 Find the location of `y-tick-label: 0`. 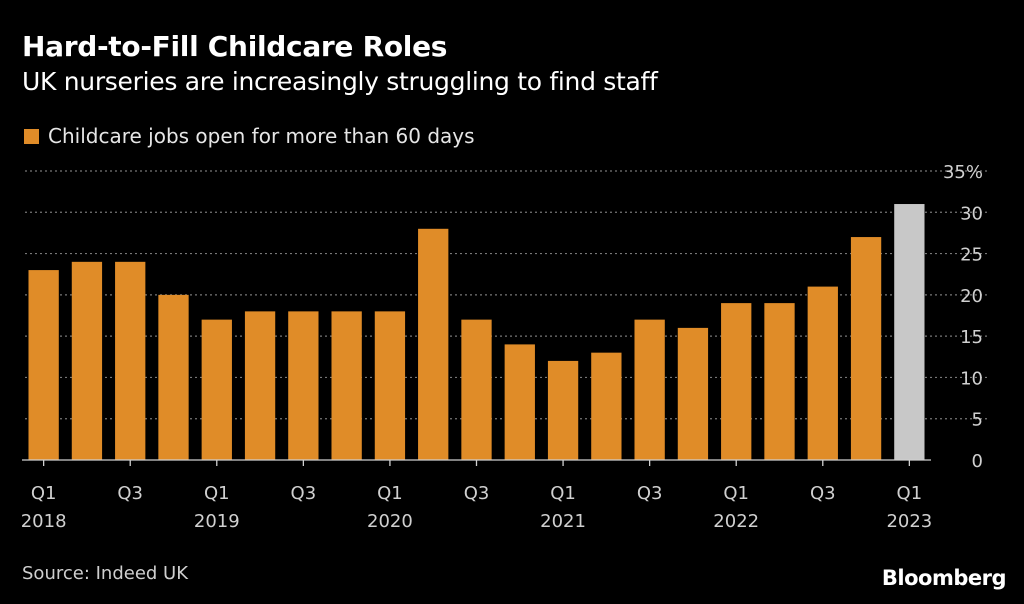

y-tick-label: 0 is located at coordinates (977, 461).